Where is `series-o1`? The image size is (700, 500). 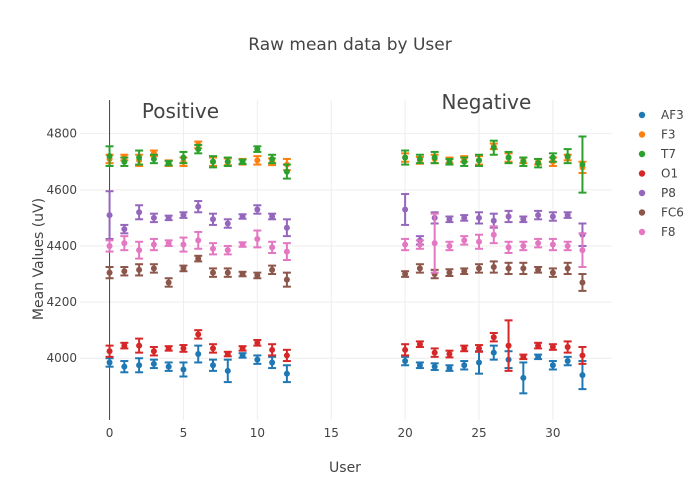
series-o1 is located at coordinates (346, 345).